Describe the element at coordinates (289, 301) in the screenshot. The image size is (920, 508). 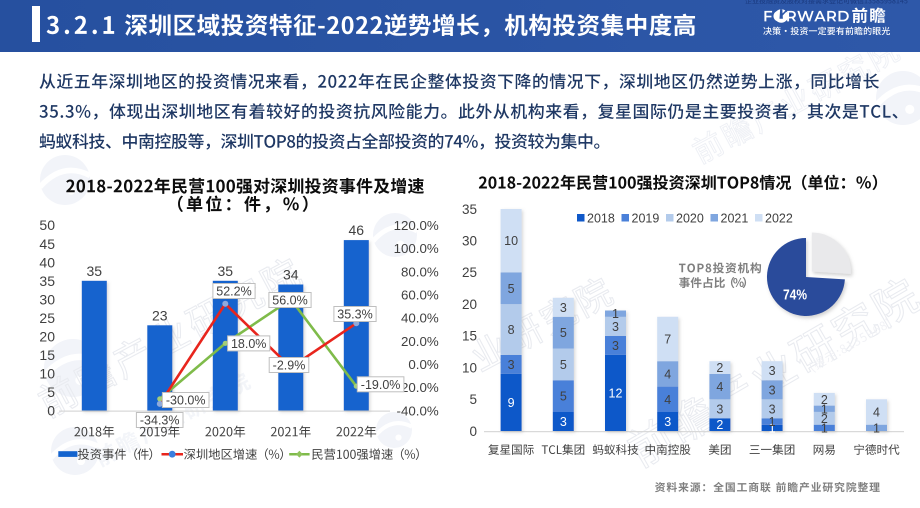
I see `svg-text: 56.0%` at that location.